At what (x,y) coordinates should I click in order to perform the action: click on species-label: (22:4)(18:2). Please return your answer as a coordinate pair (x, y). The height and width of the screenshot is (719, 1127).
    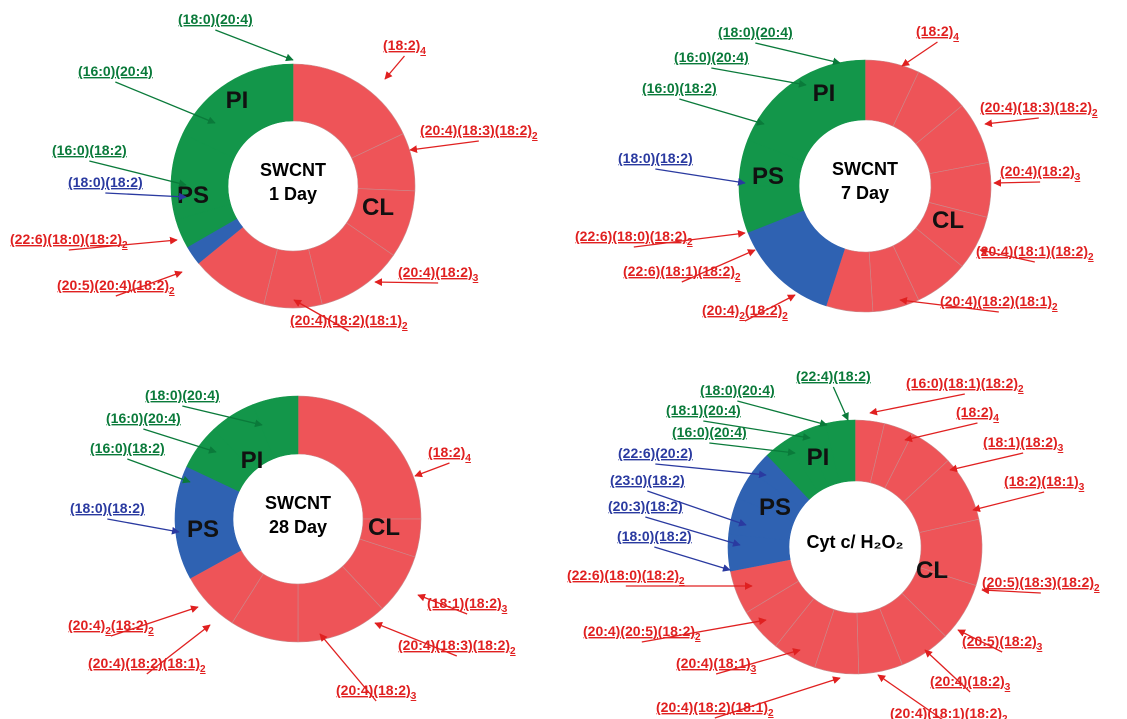
    Looking at the image, I should click on (833, 376).